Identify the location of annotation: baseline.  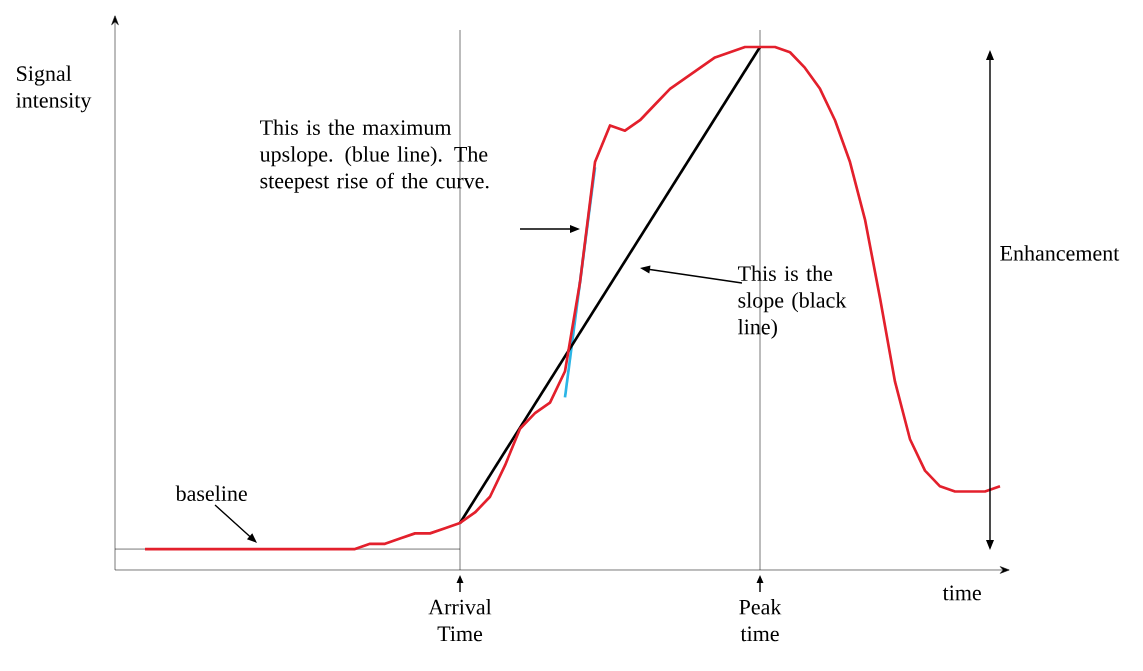
(211, 493).